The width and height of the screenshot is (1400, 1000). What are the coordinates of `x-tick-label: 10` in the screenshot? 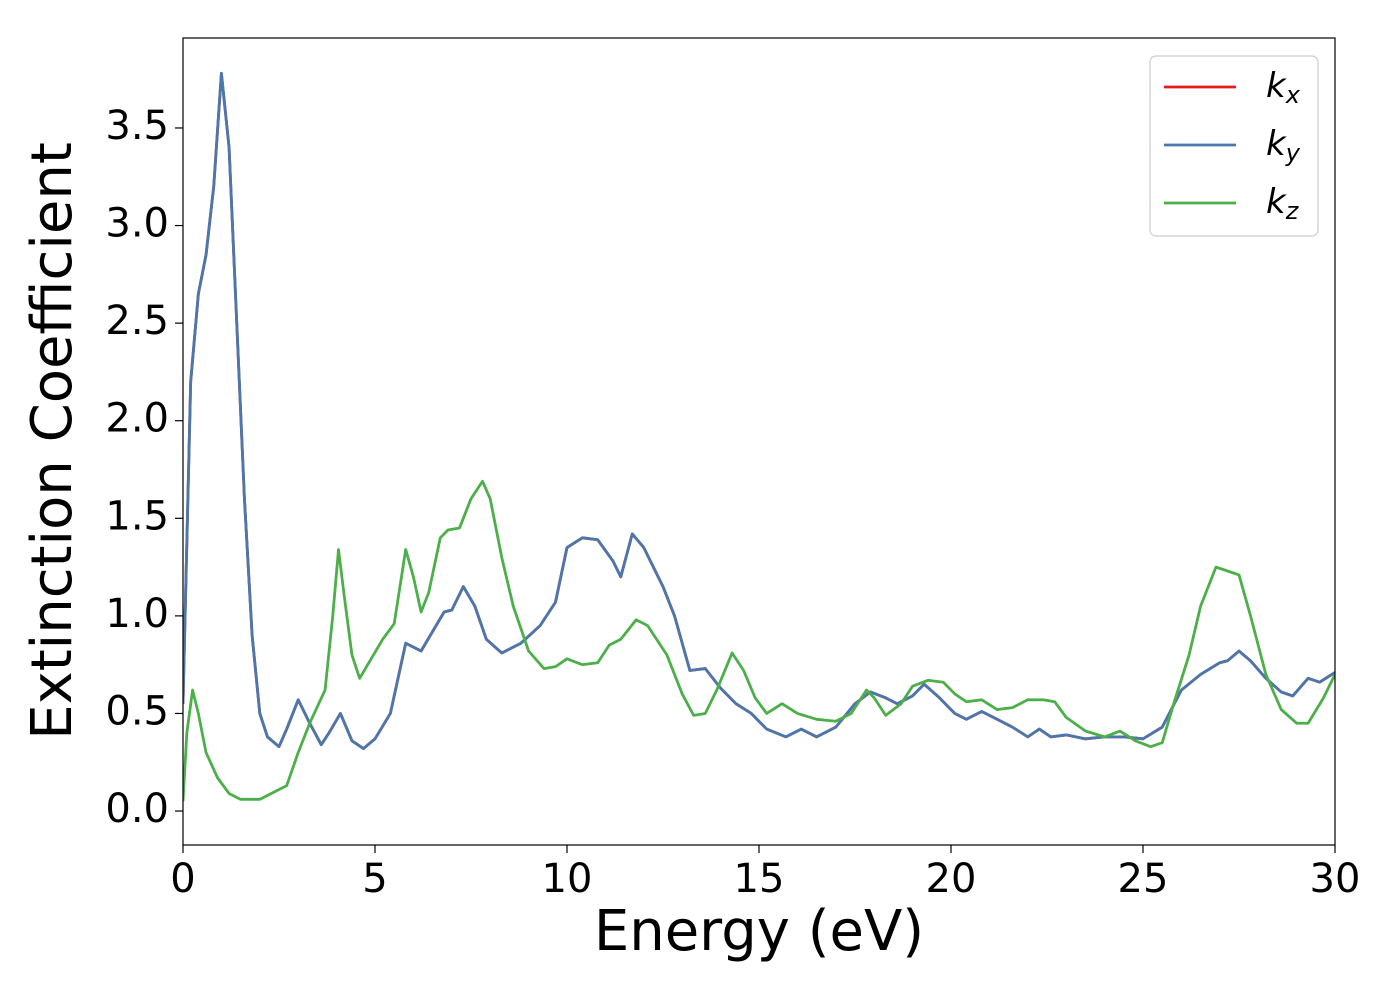 It's located at (567, 879).